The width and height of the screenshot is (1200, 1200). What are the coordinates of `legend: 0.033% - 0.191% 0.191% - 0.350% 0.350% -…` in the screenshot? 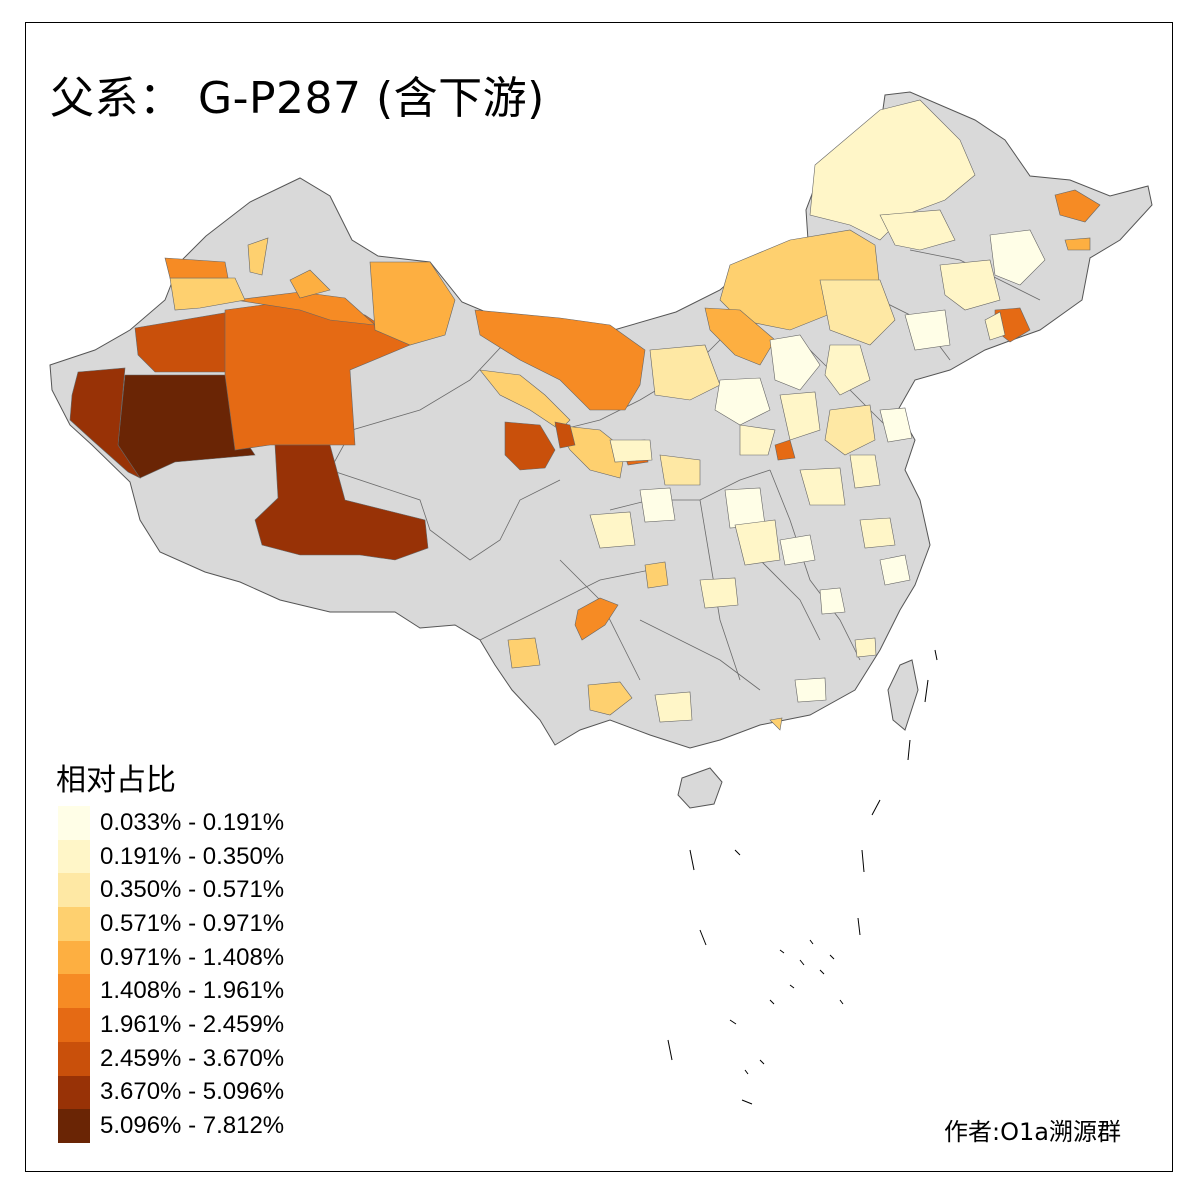 It's located at (171, 974).